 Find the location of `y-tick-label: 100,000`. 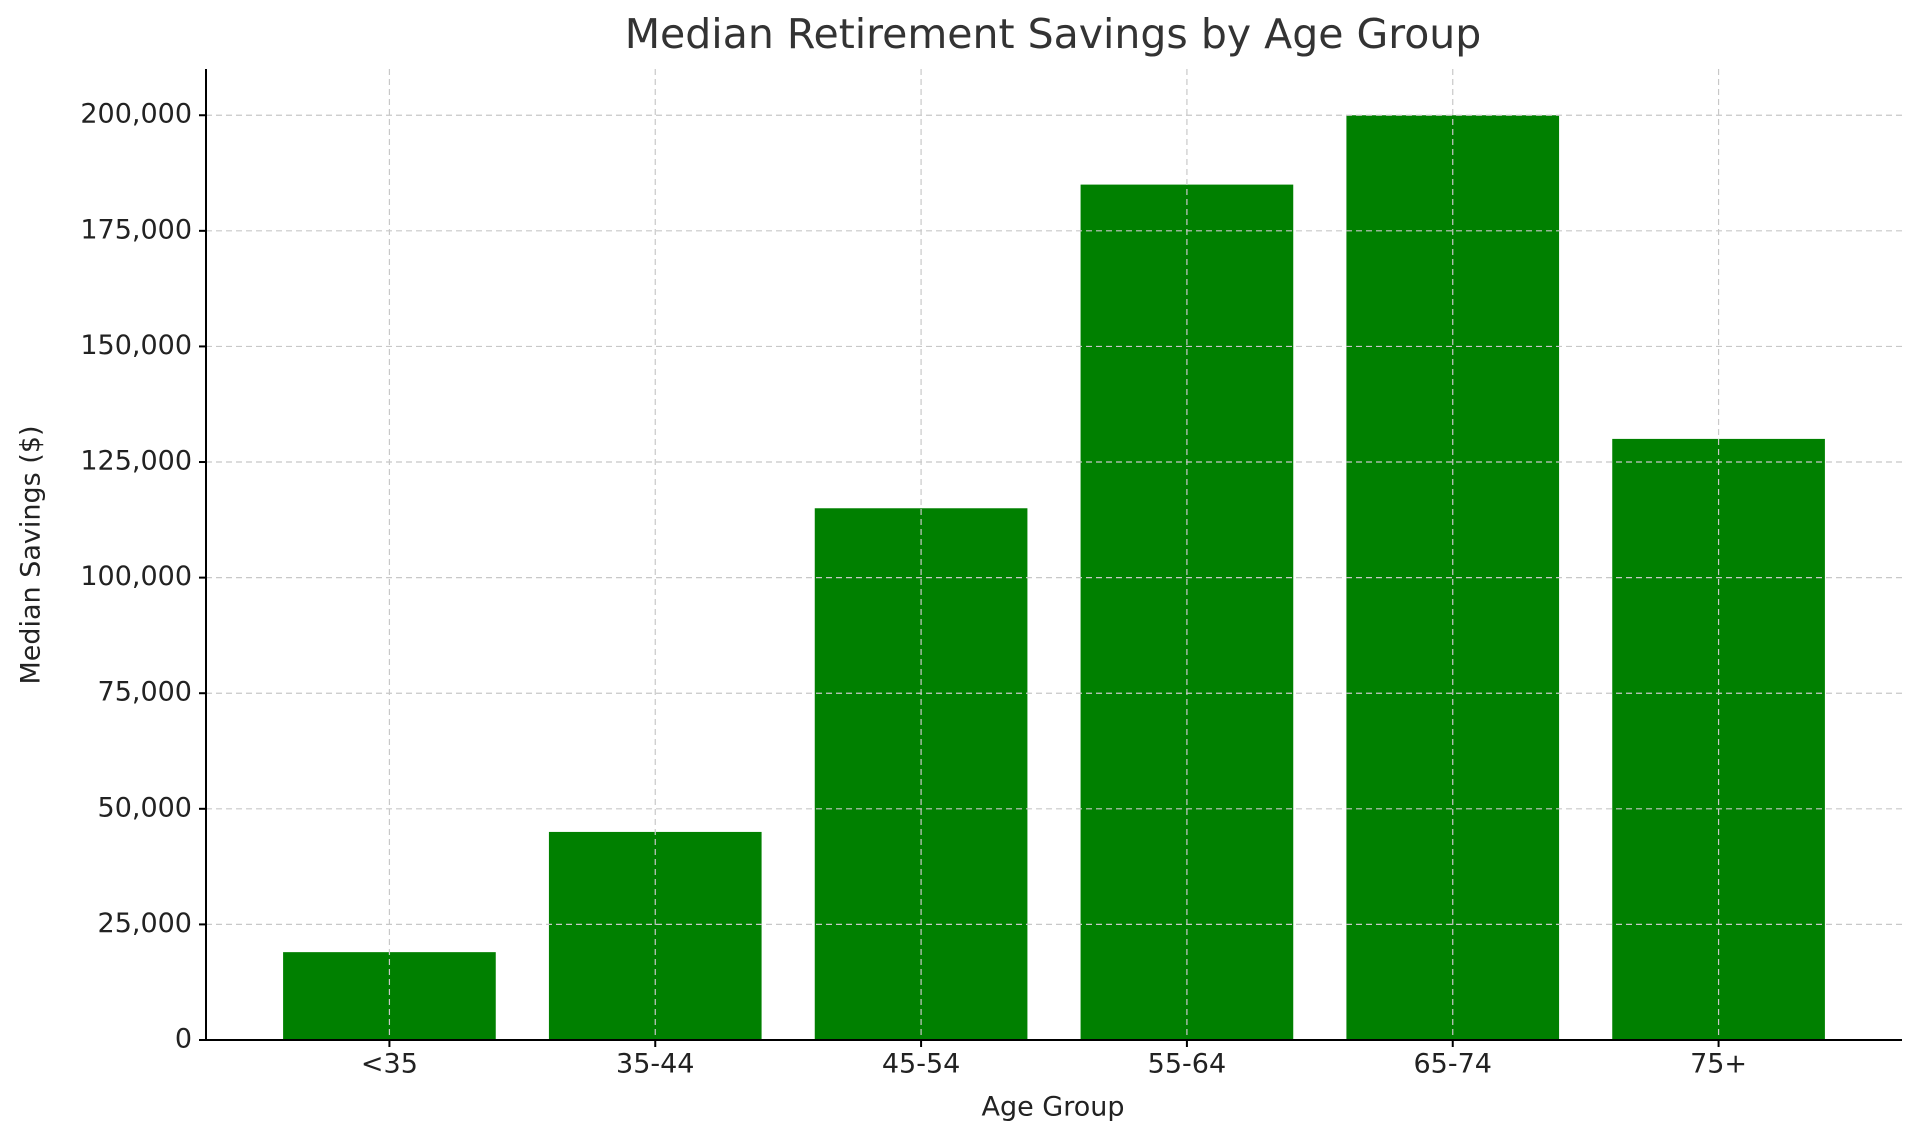

y-tick-label: 100,000 is located at coordinates (136, 576).